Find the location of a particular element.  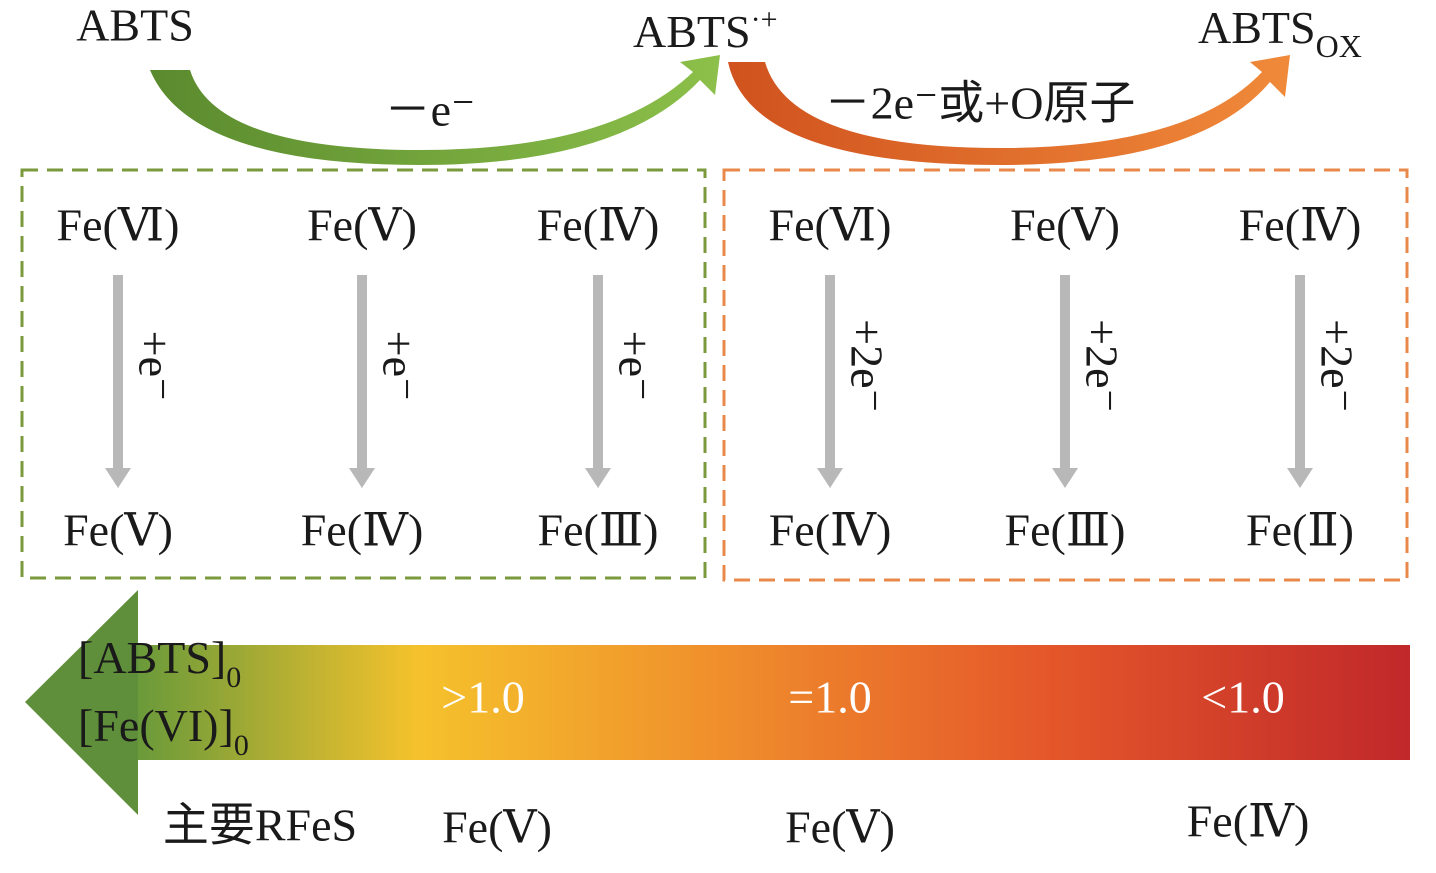

species: Fe(Ⅳ) is located at coordinates (1248, 821).